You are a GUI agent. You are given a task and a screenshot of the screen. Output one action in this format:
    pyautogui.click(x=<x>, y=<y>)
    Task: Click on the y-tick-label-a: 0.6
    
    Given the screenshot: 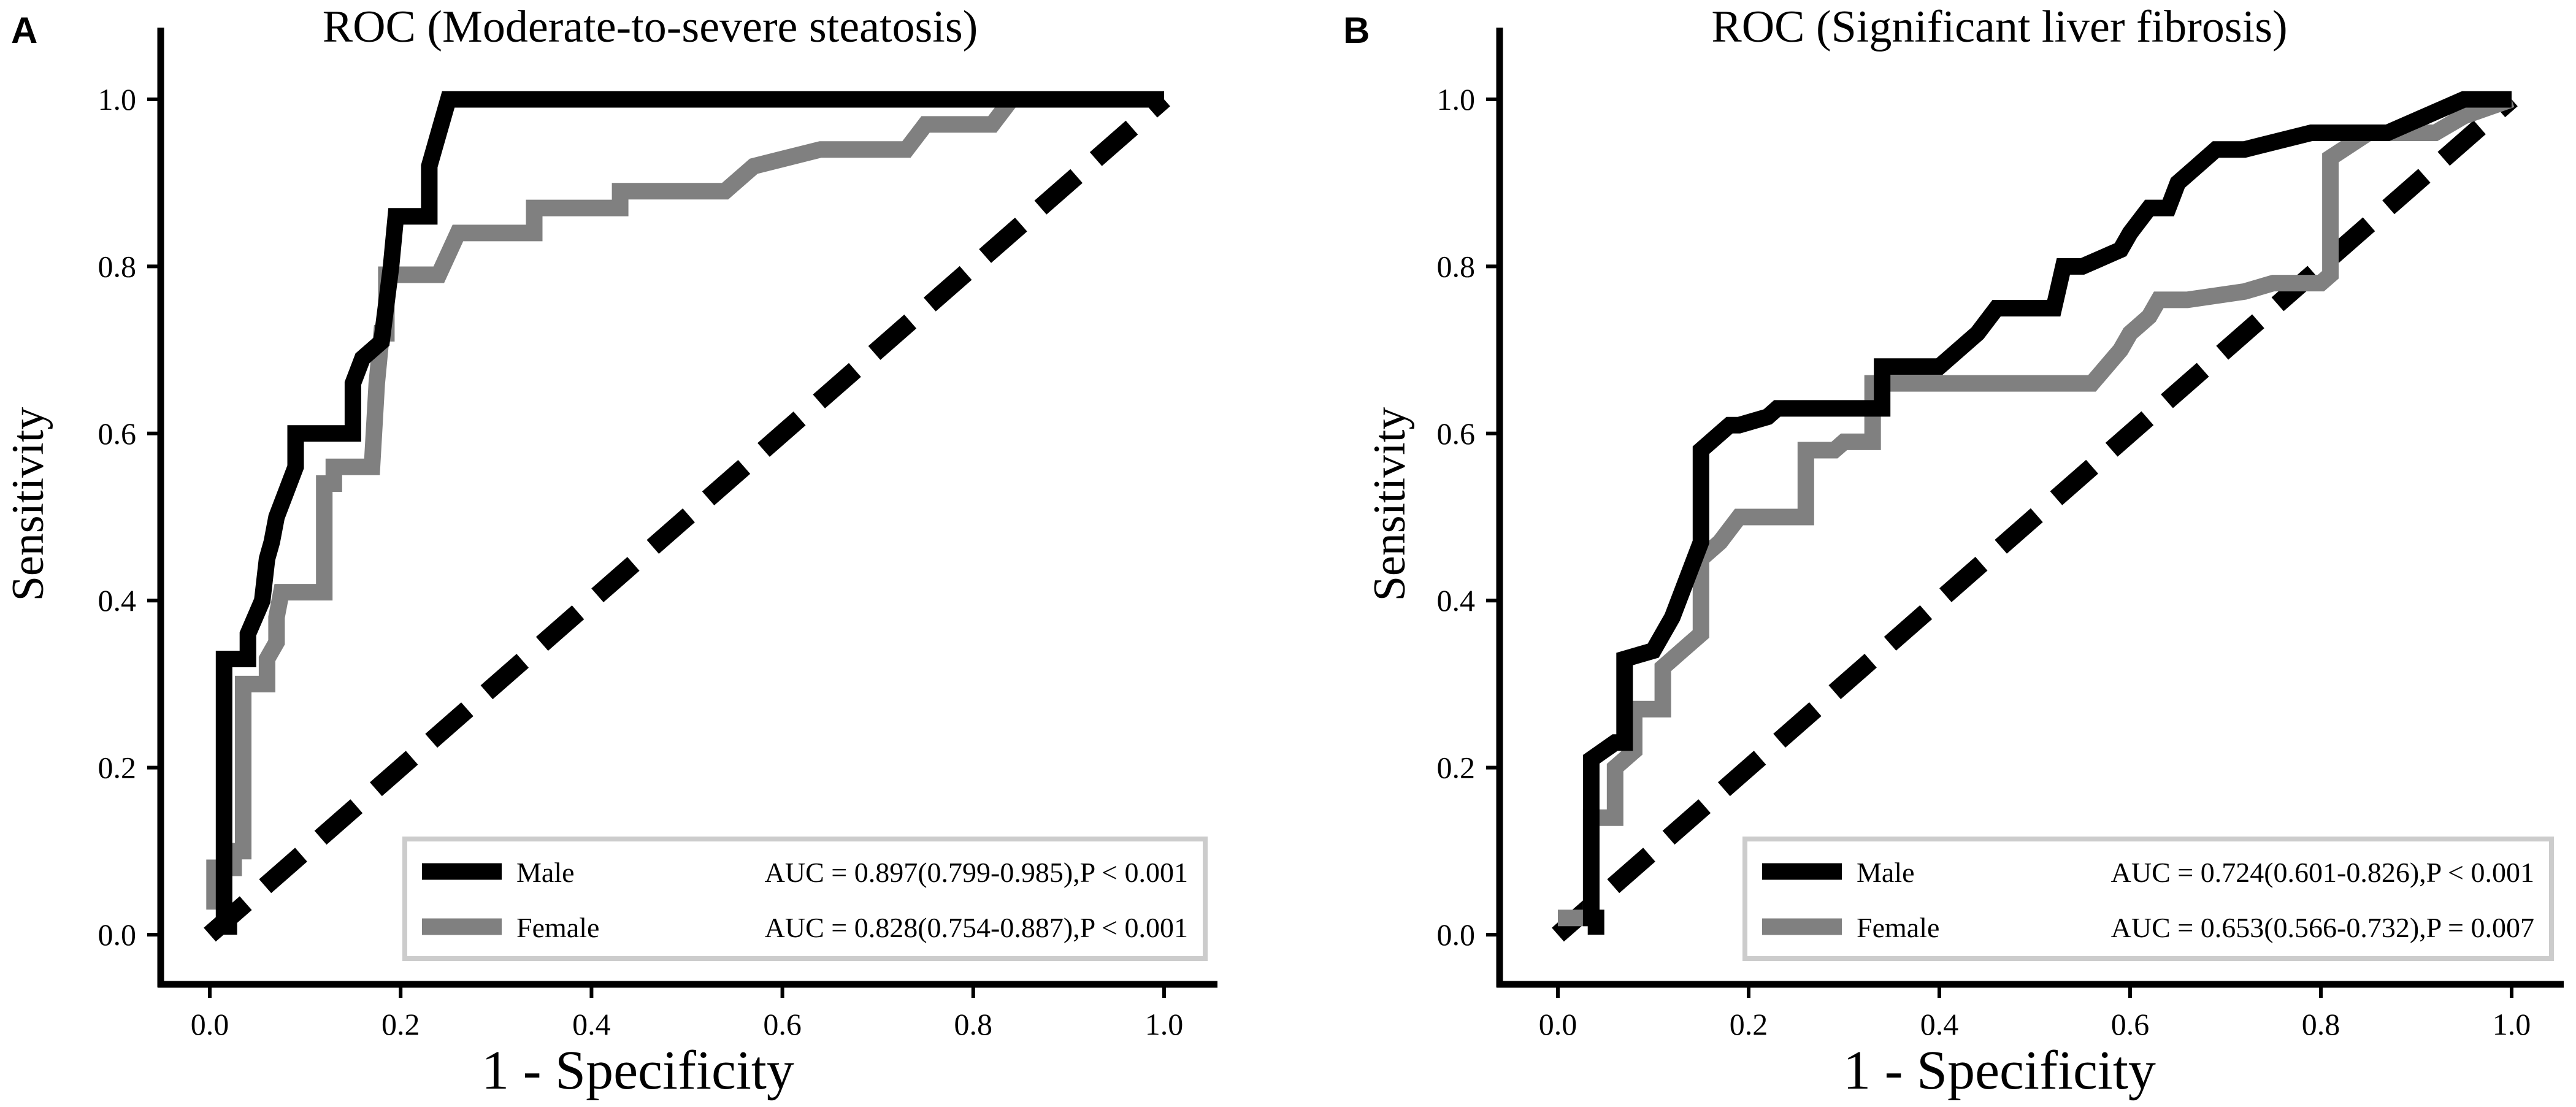 What is the action you would take?
    pyautogui.click(x=117, y=433)
    